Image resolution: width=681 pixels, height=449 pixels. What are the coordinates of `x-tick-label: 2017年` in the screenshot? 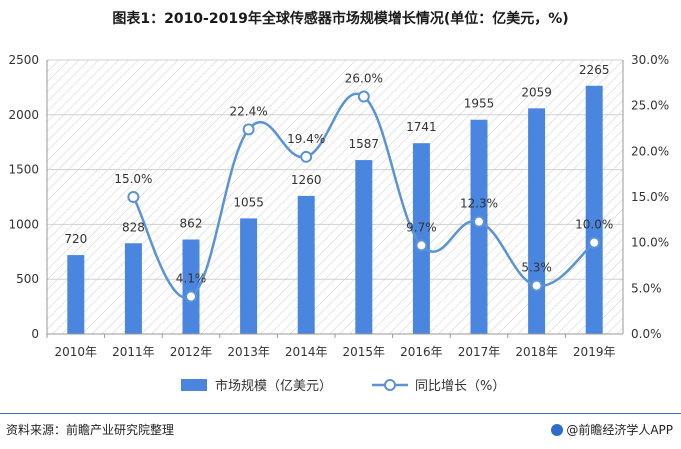 It's located at (479, 352).